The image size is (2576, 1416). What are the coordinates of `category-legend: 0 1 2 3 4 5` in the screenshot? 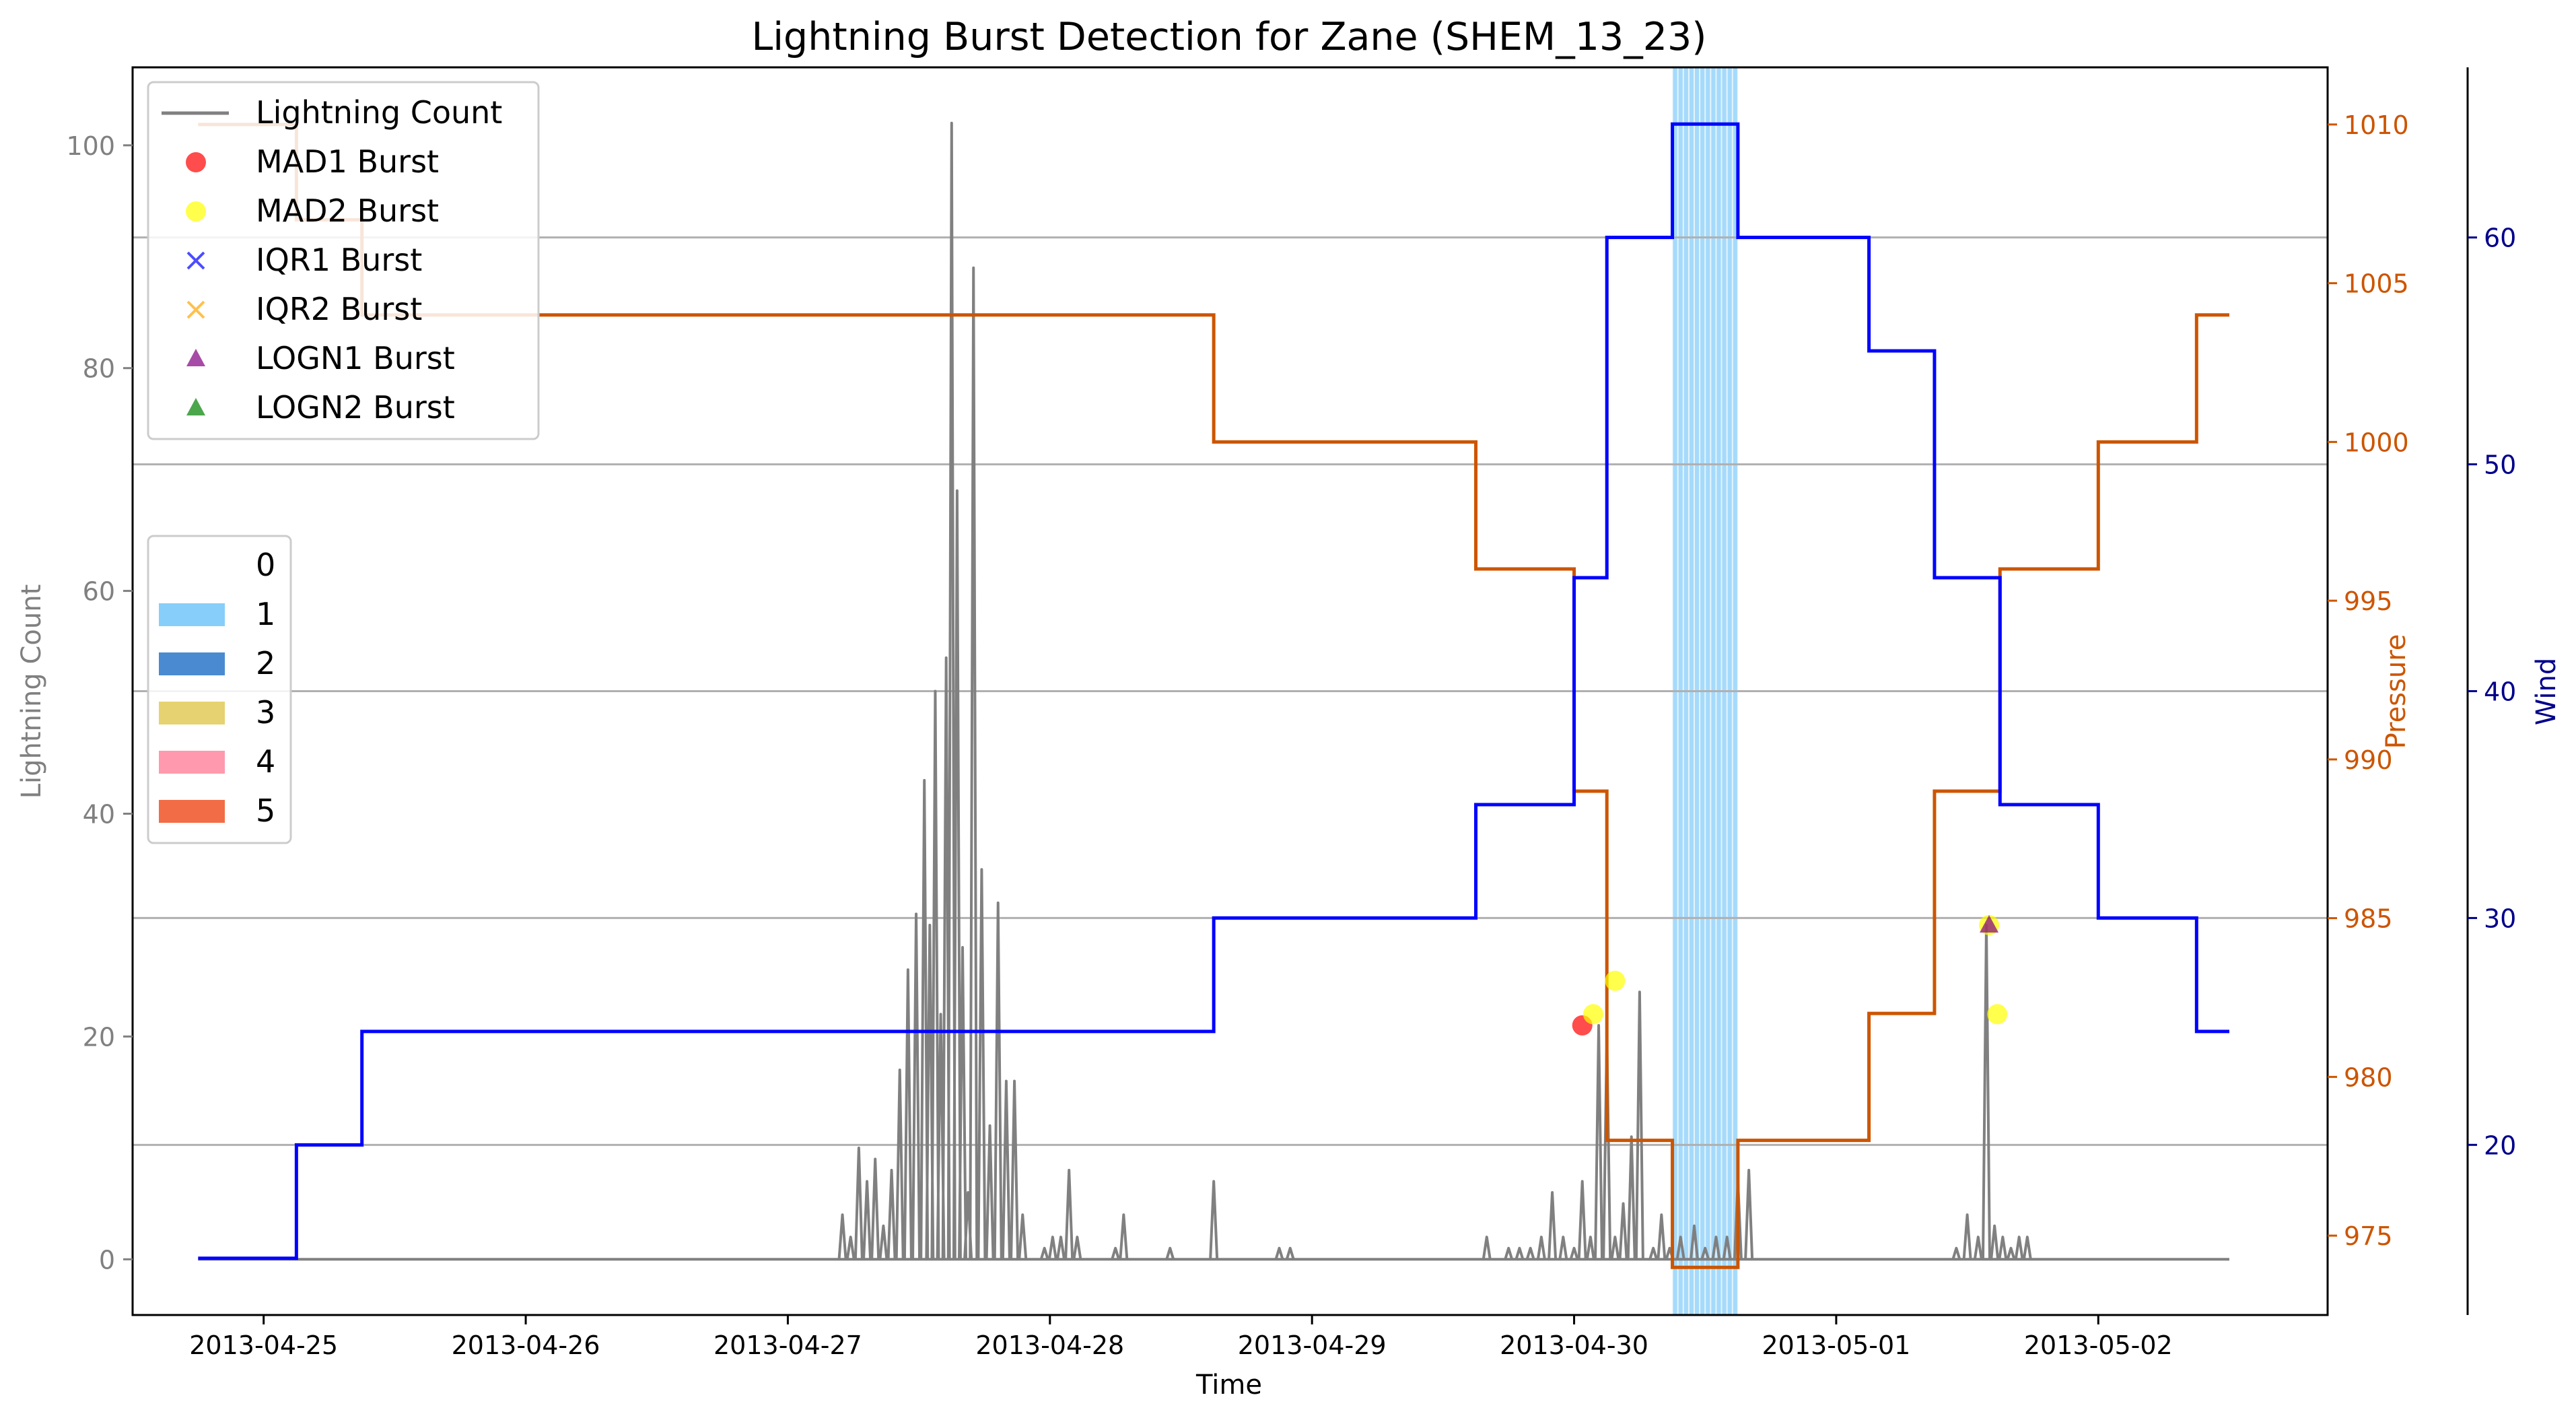 It's located at (219, 689).